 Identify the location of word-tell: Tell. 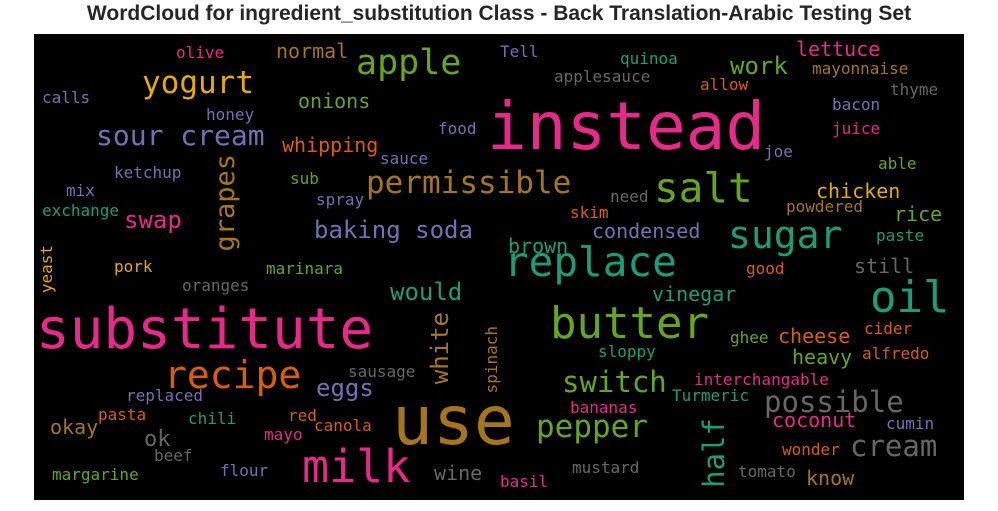
(519, 51).